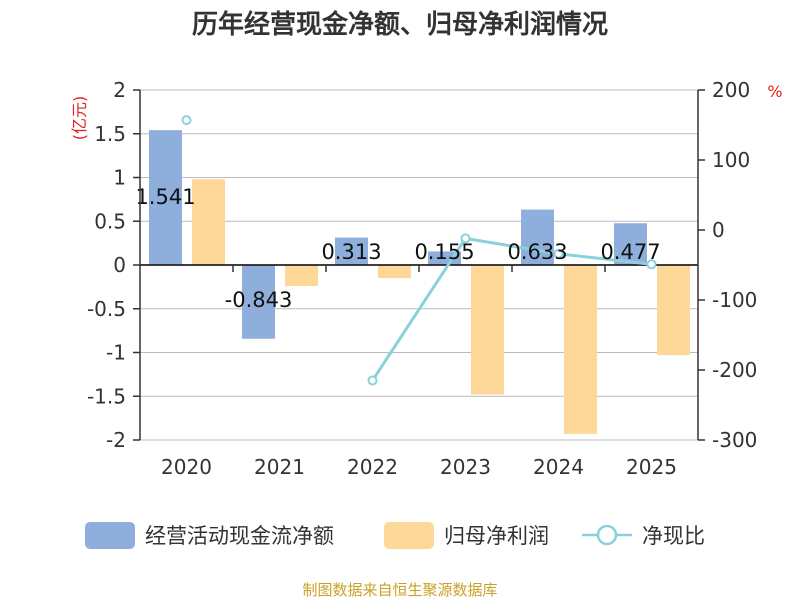  What do you see at coordinates (496, 536) in the screenshot?
I see `legend-label-net-profit: 归母净利润` at bounding box center [496, 536].